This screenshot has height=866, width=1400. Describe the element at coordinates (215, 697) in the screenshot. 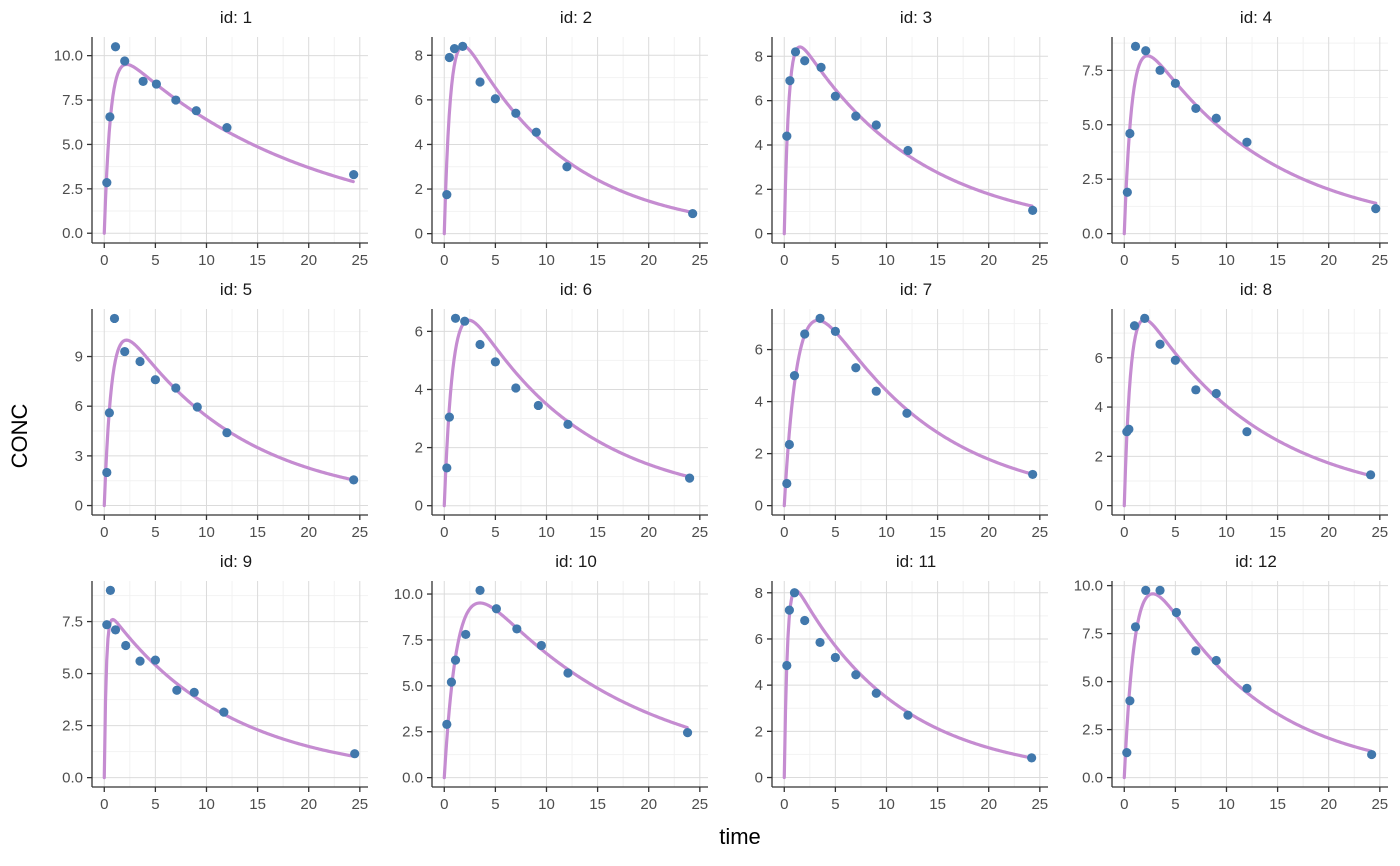

I see `scatter-plot: 0.0 2.5 5.0 7.5 0 5 10 15 20 25` at that location.